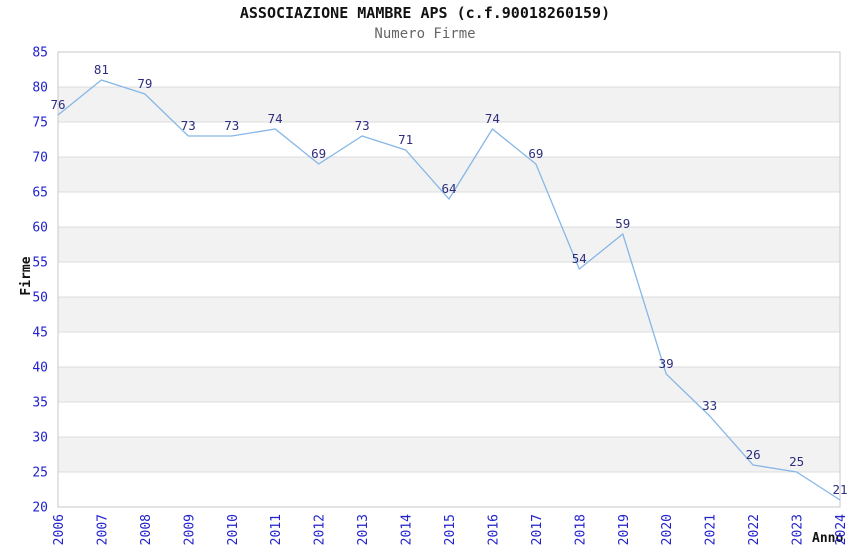 The width and height of the screenshot is (850, 550). I want to click on y-tick-label: 85, so click(40, 53).